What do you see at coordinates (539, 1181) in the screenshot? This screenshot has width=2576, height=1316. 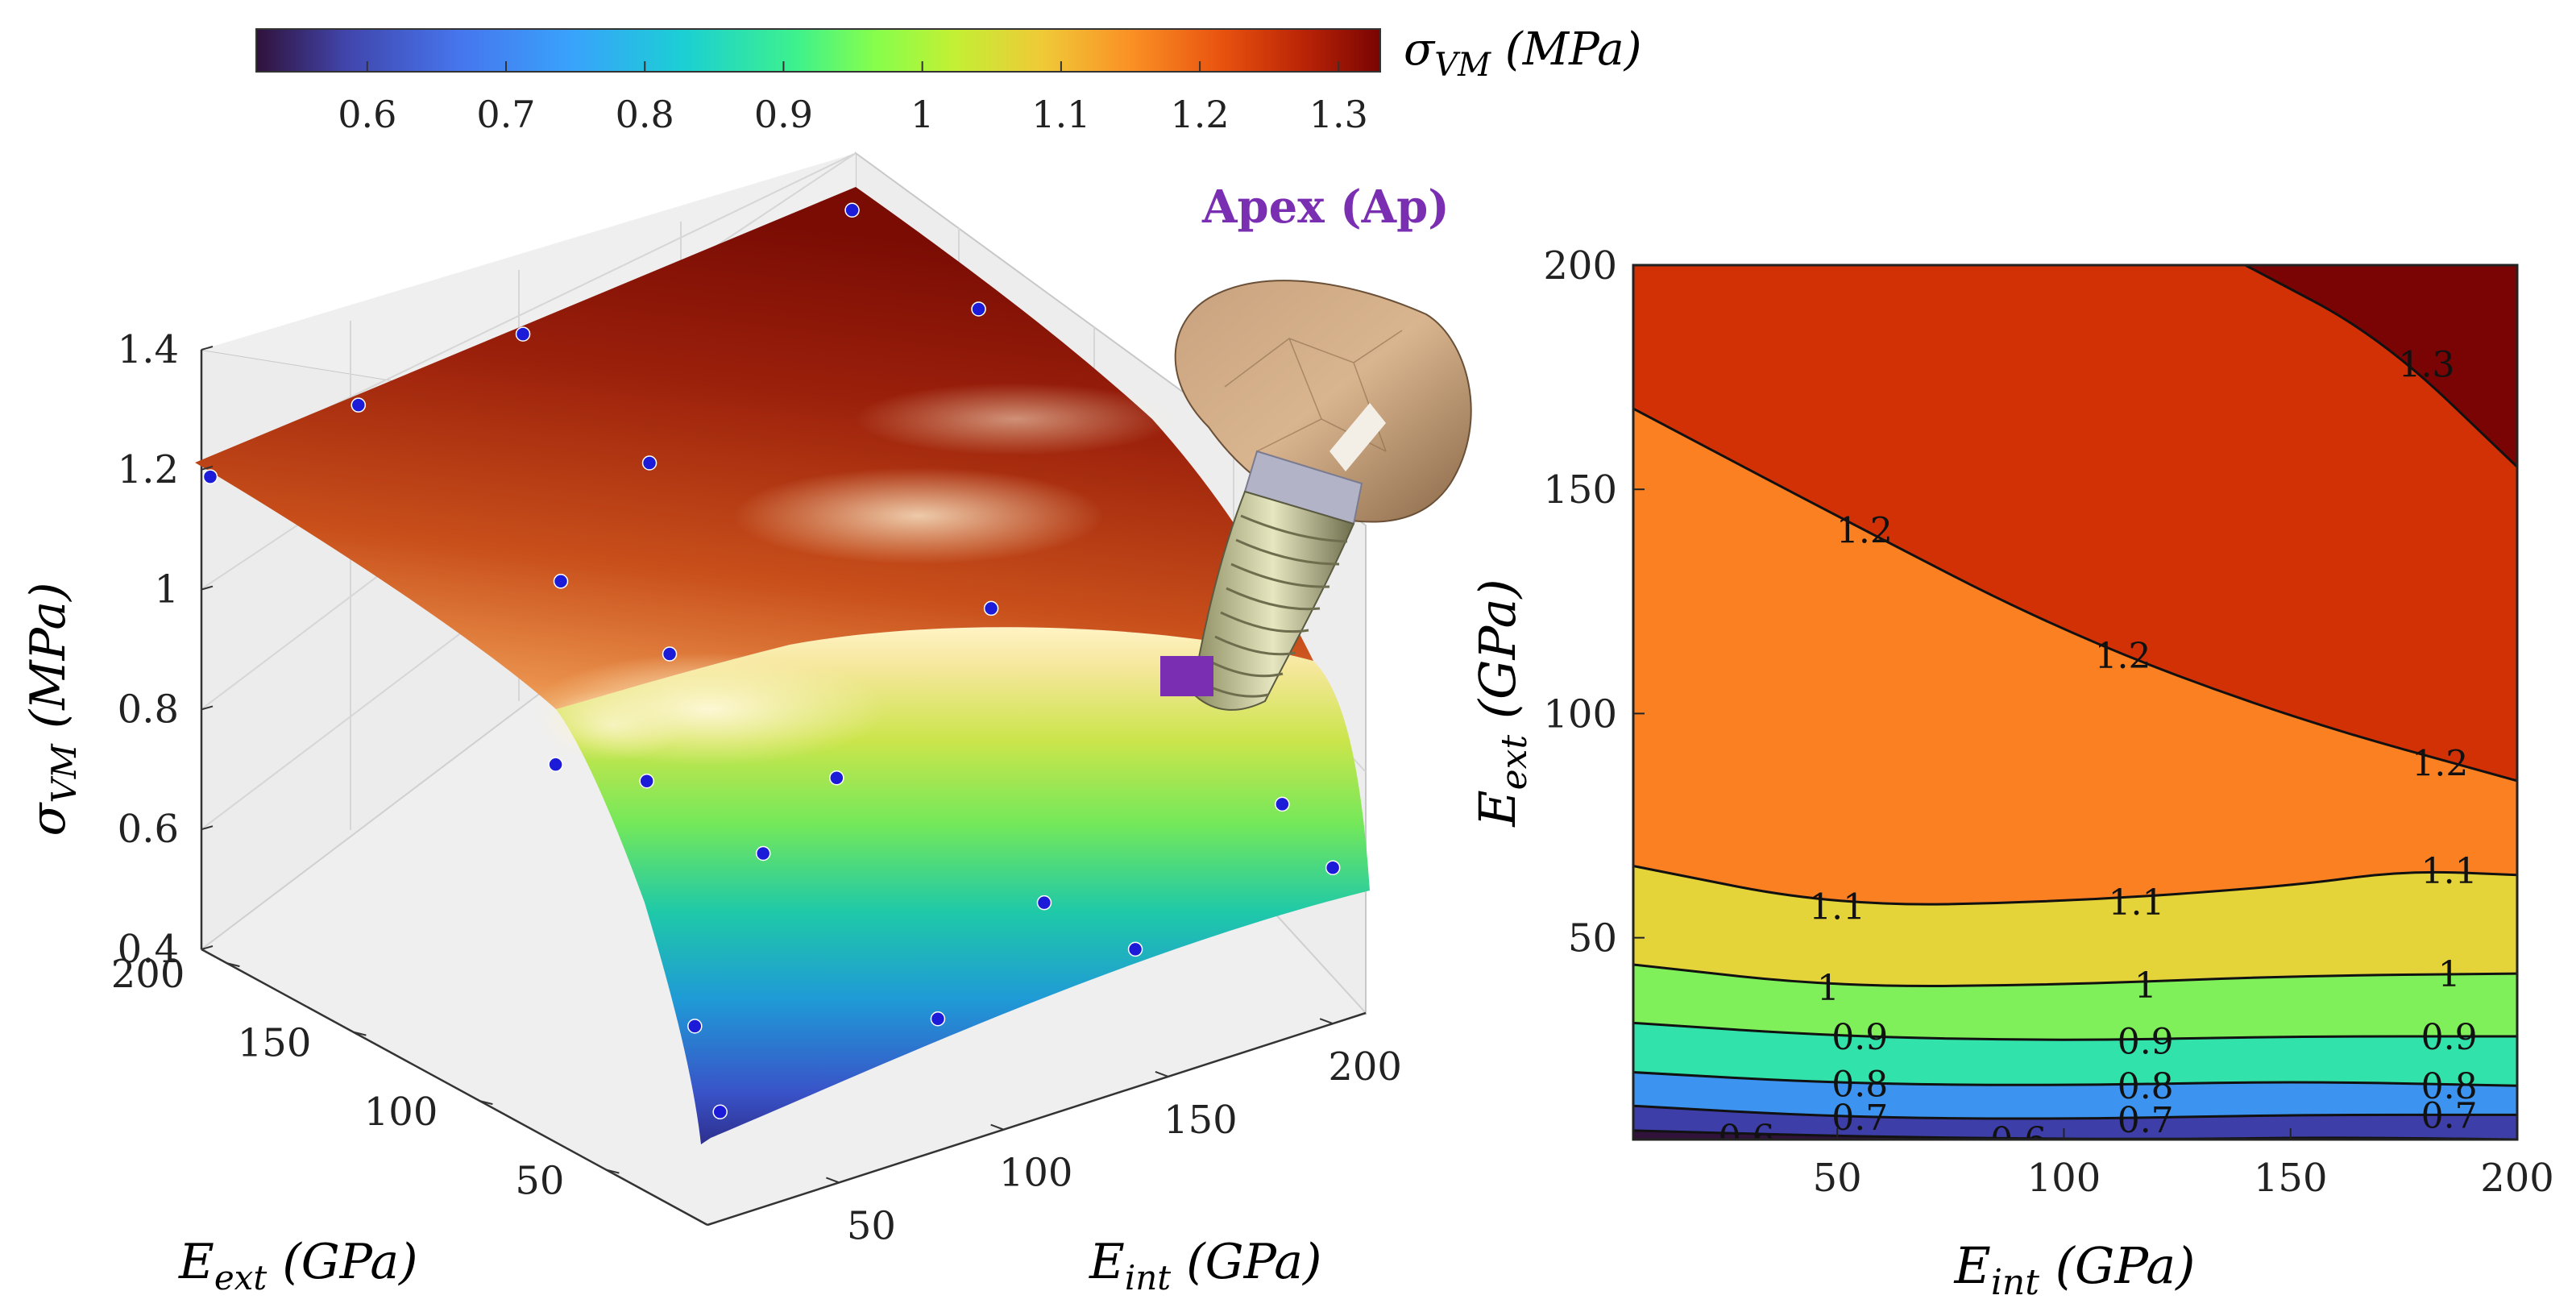 I see `y-tick-label-3d: 50` at bounding box center [539, 1181].